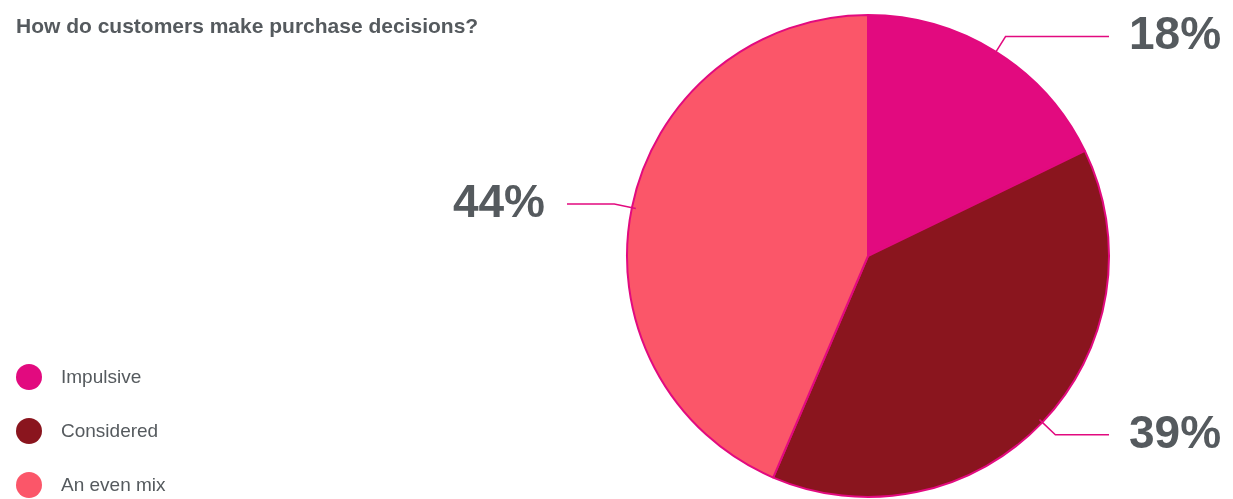 The width and height of the screenshot is (1233, 499). I want to click on data-label: 39%, so click(1175, 431).